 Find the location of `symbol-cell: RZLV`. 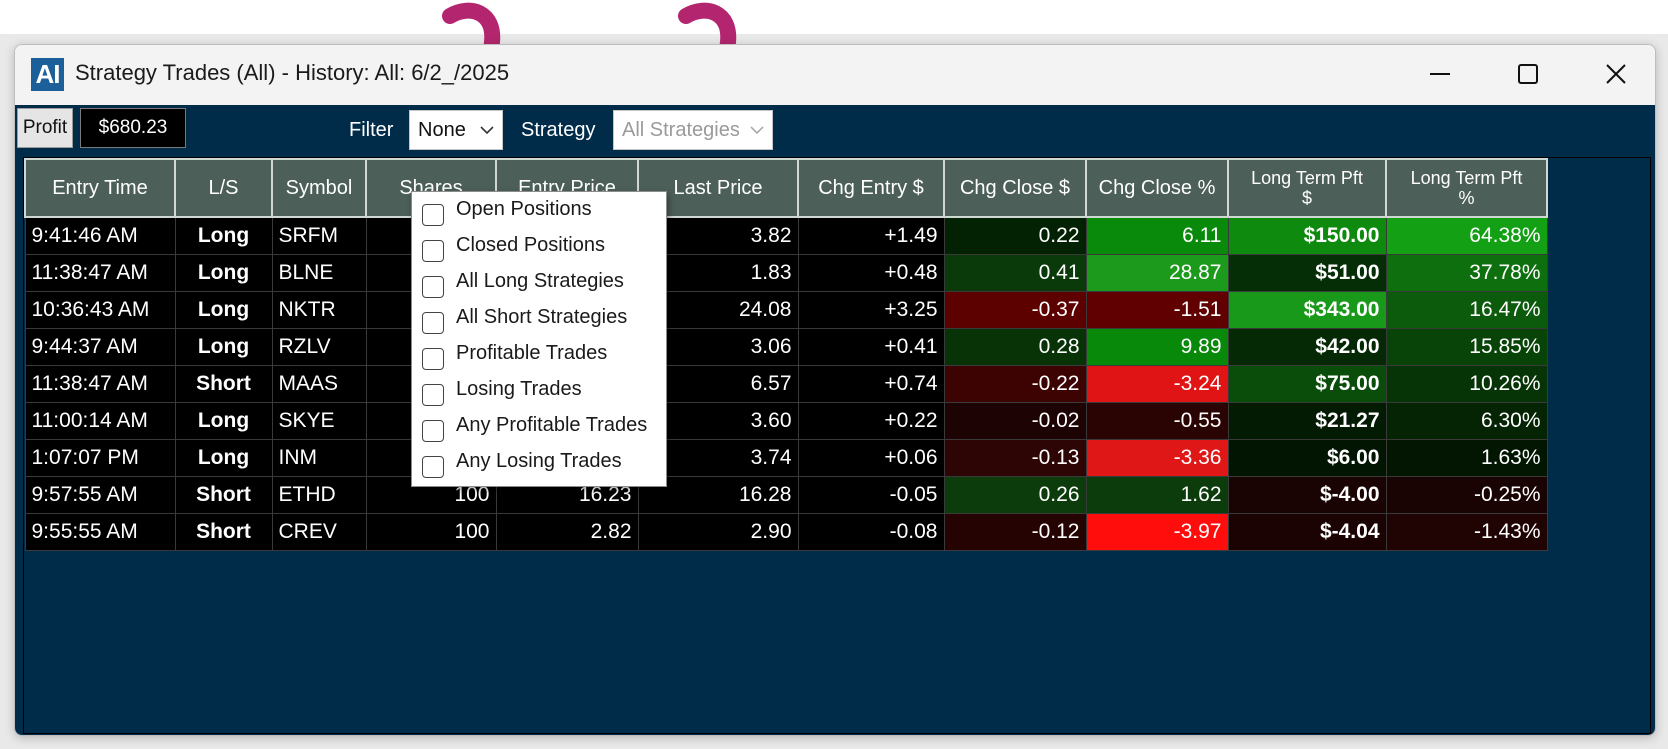

symbol-cell: RZLV is located at coordinates (319, 347).